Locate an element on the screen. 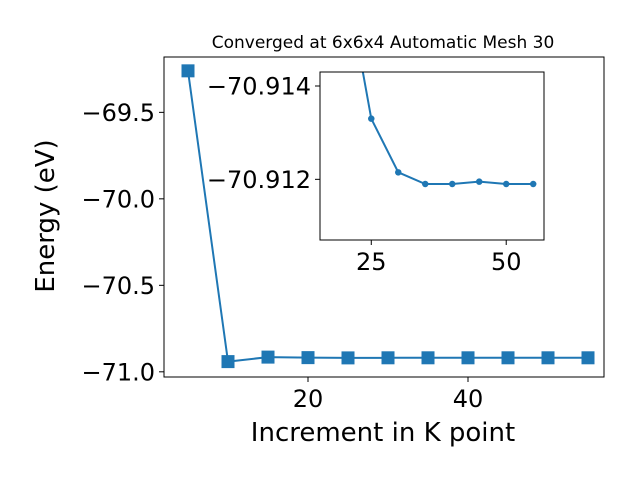 This screenshot has height=480, width=640. main-y-tick-label: −69.5 is located at coordinates (118, 113).